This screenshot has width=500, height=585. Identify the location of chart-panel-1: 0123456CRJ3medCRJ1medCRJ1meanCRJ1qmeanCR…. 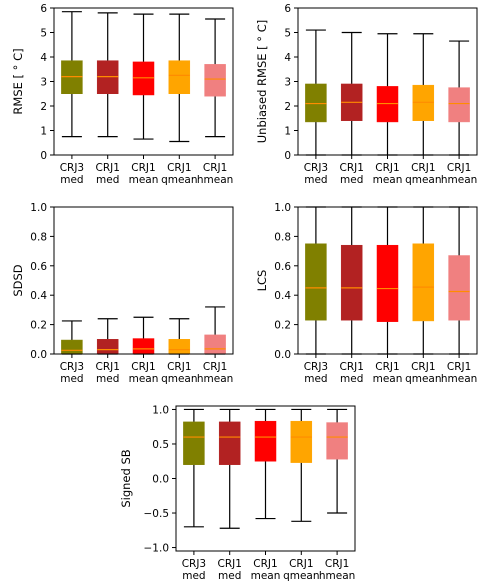
(122, 94).